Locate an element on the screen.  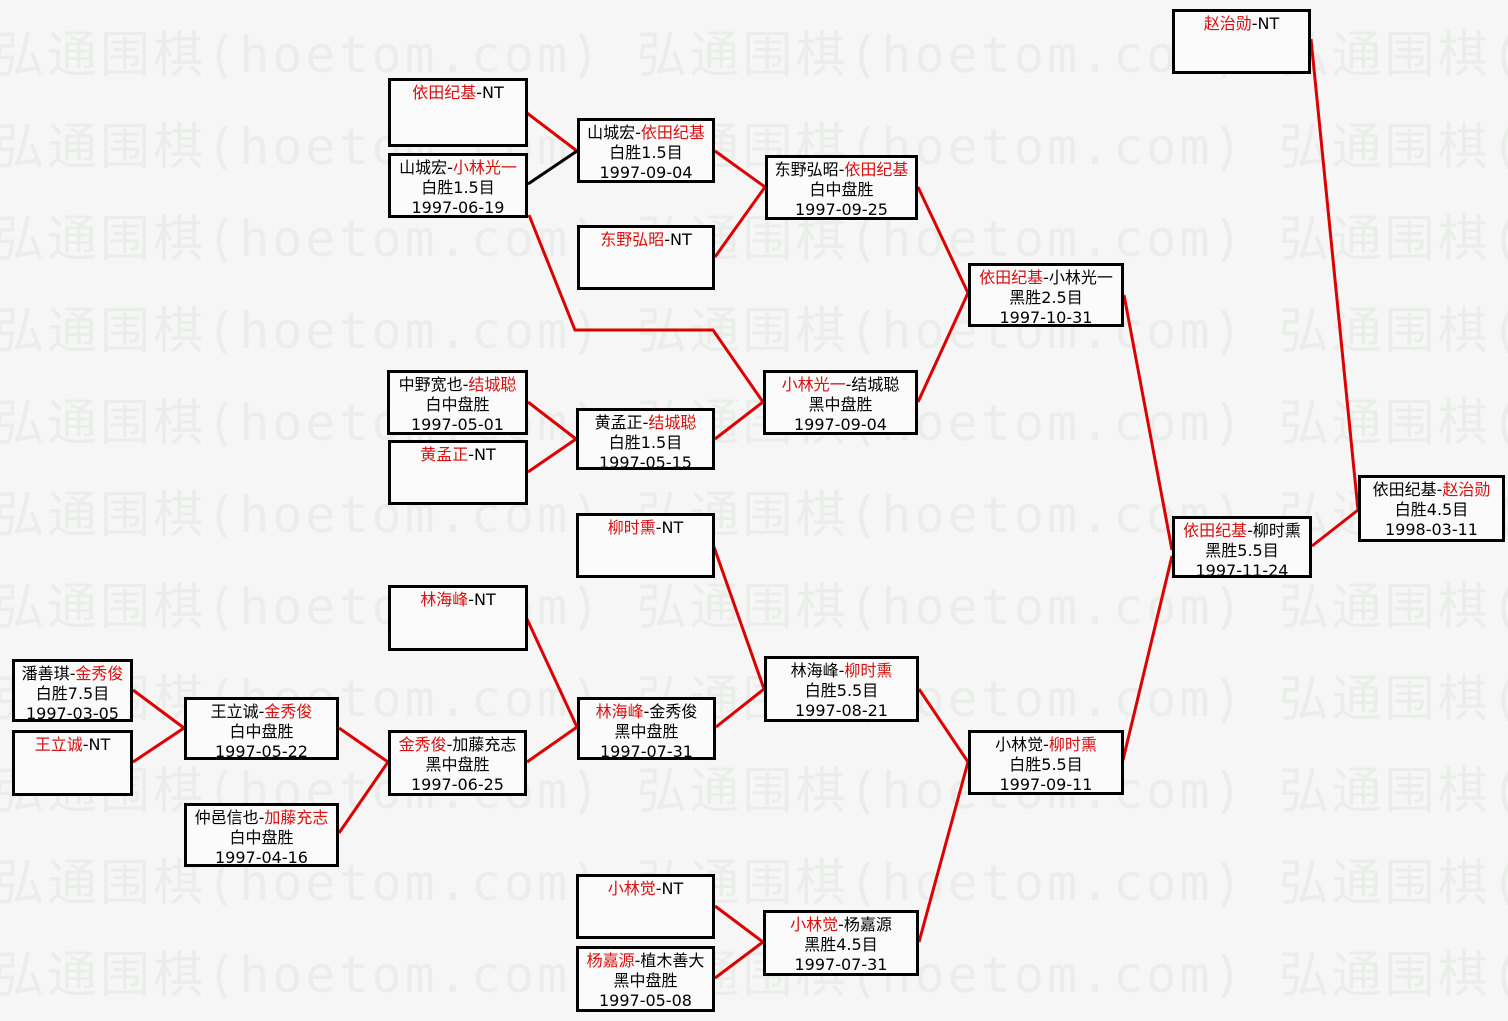
match-players: 王立诚-金秀俊 is located at coordinates (261, 712).